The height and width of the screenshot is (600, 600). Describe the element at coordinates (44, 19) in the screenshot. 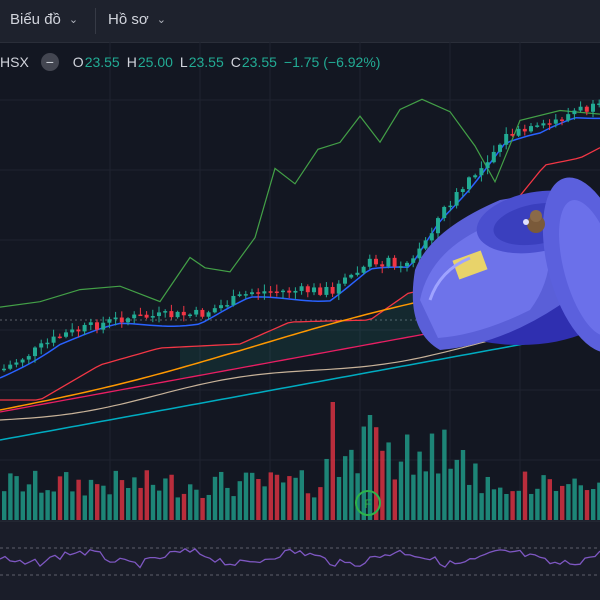

I see `chart-menu: Biểu đồ ⌄` at that location.